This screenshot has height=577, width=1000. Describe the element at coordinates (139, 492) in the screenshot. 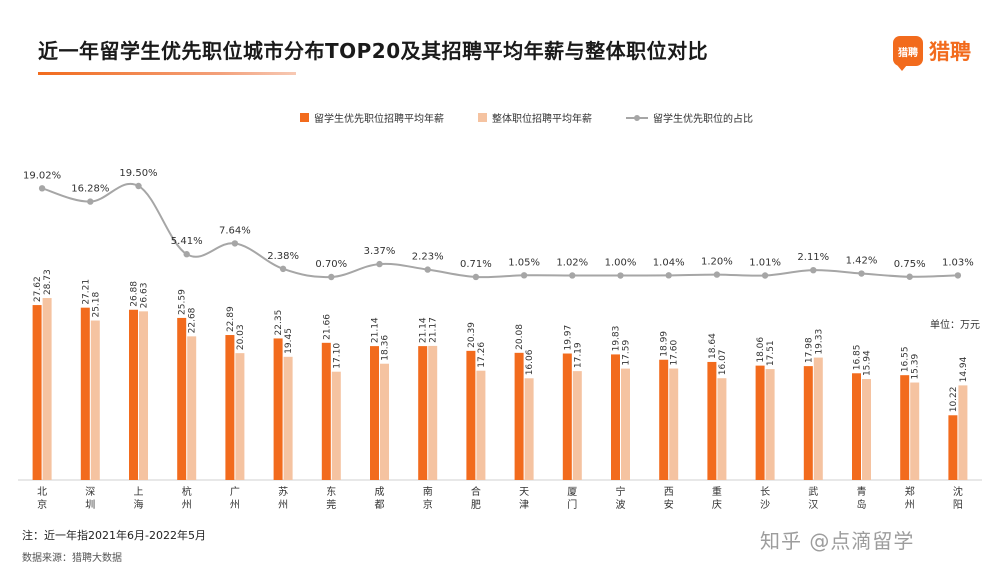

I see `x-tick-label: 上` at that location.